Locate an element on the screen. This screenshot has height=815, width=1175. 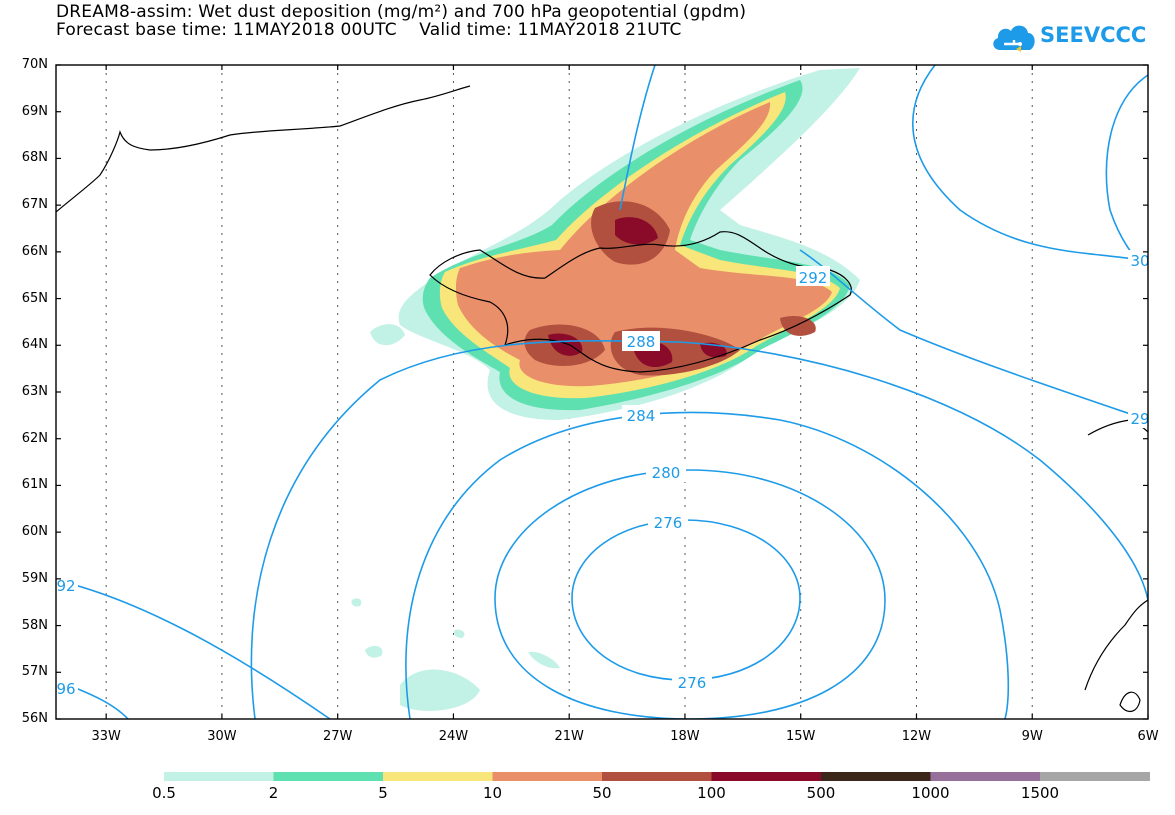
lat-label: 59N is located at coordinates (34, 578).